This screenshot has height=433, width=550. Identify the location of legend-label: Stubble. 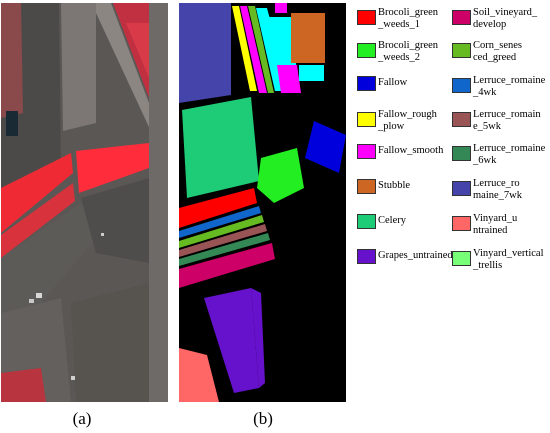
(394, 186).